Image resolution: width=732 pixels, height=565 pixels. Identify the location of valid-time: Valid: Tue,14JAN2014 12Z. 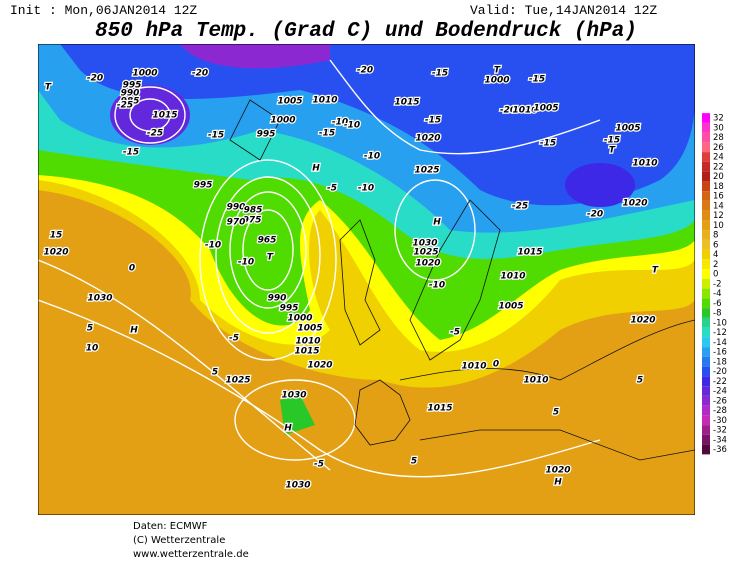
(563, 10).